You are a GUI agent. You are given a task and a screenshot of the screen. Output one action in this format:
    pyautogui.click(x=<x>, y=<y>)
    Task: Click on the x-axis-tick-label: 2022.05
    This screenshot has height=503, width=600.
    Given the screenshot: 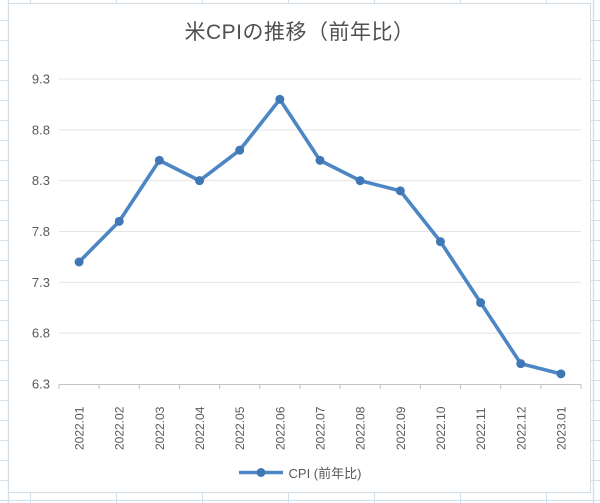 What is the action you would take?
    pyautogui.click(x=240, y=428)
    